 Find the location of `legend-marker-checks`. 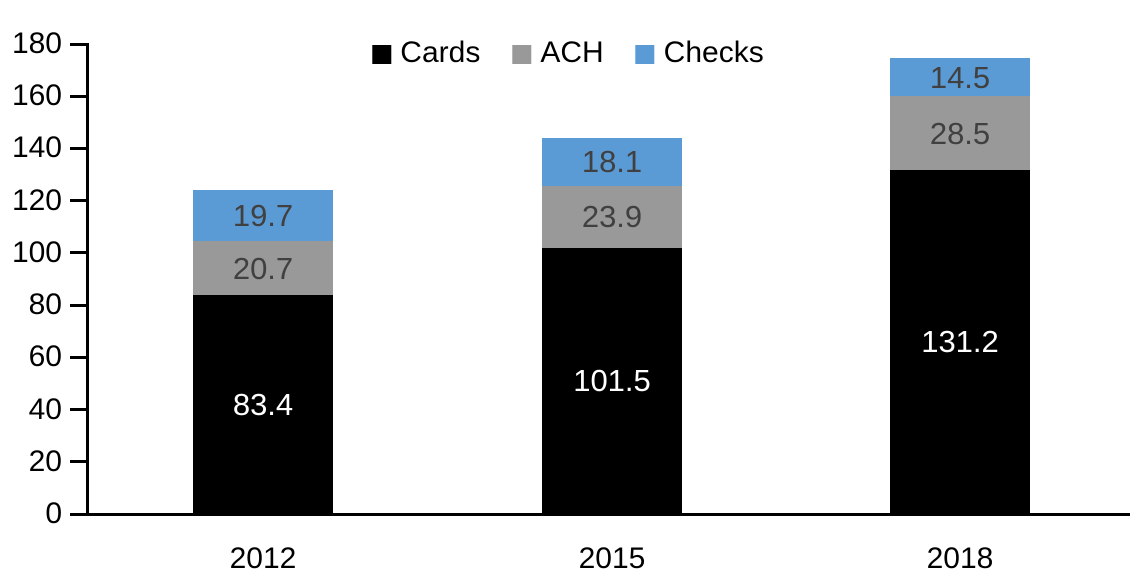

legend-marker-checks is located at coordinates (645, 54).